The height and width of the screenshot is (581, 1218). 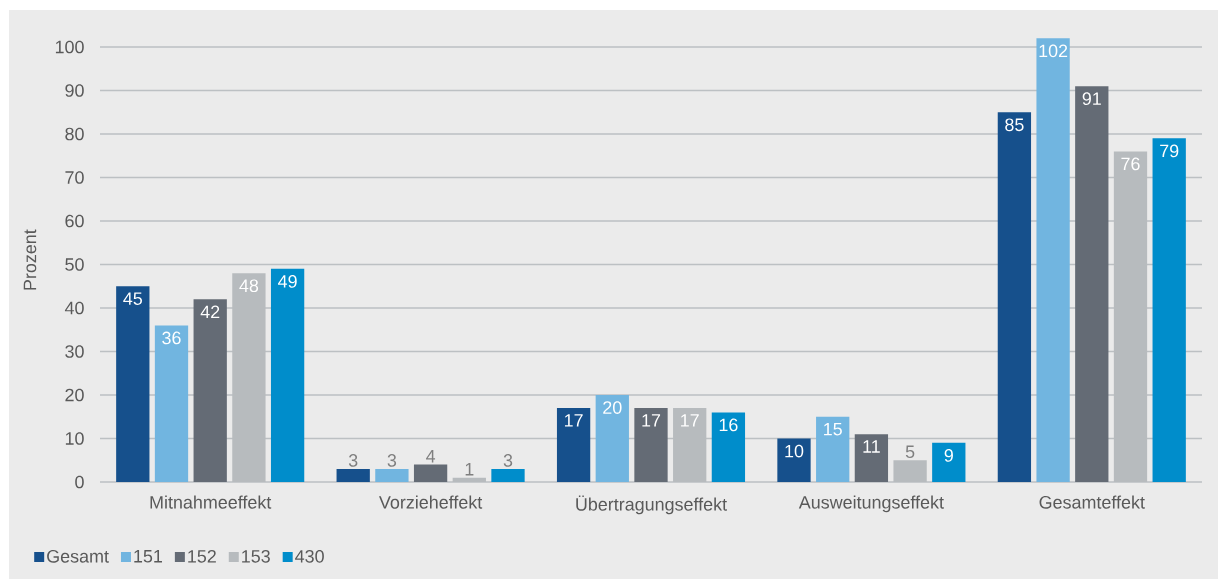 I want to click on y-tick-label: 100, so click(x=69, y=47).